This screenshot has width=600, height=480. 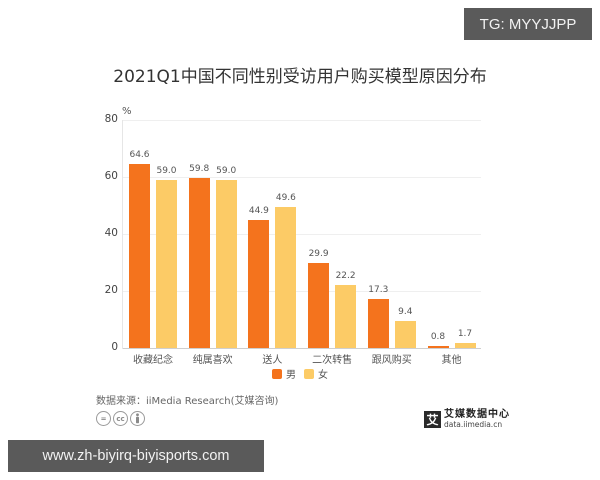 What do you see at coordinates (451, 360) in the screenshot?
I see `x-category-label: 其他` at bounding box center [451, 360].